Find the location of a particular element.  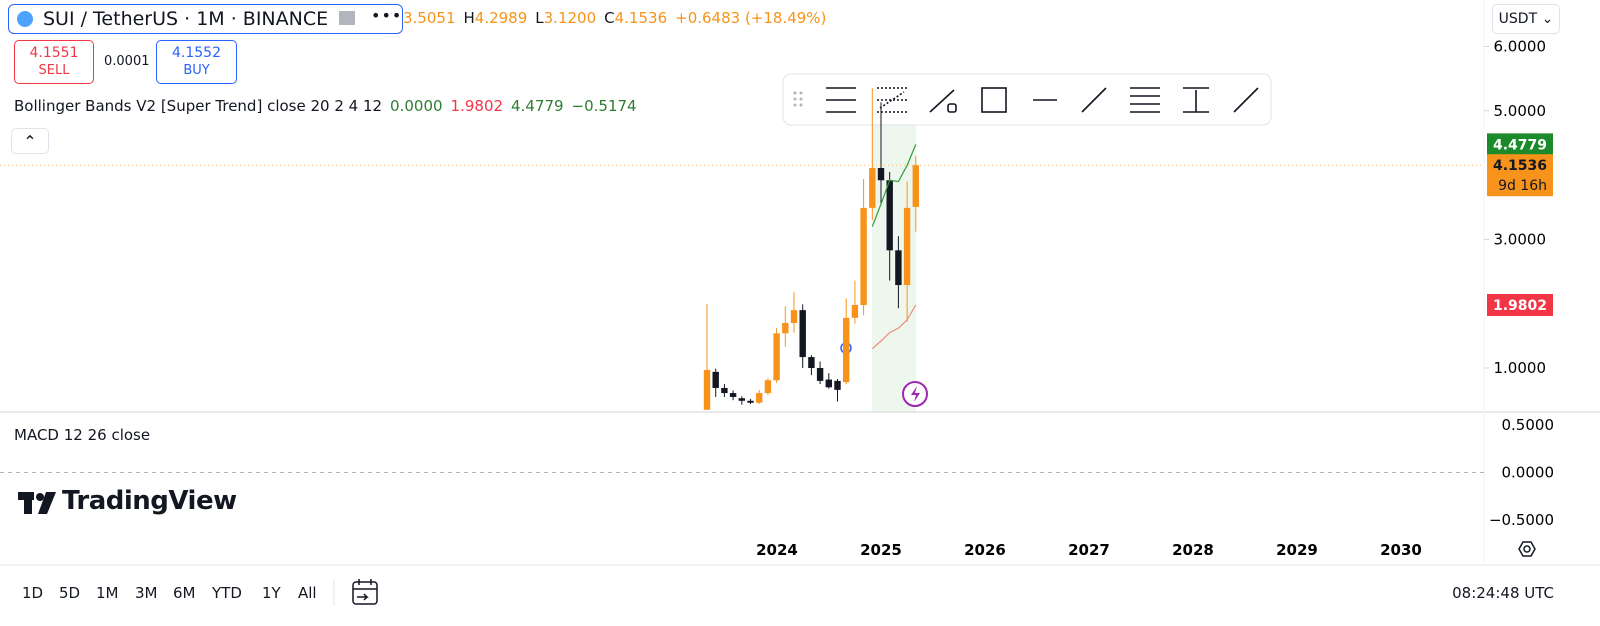

macd-legend: MACD 12 26 close is located at coordinates (82, 435).